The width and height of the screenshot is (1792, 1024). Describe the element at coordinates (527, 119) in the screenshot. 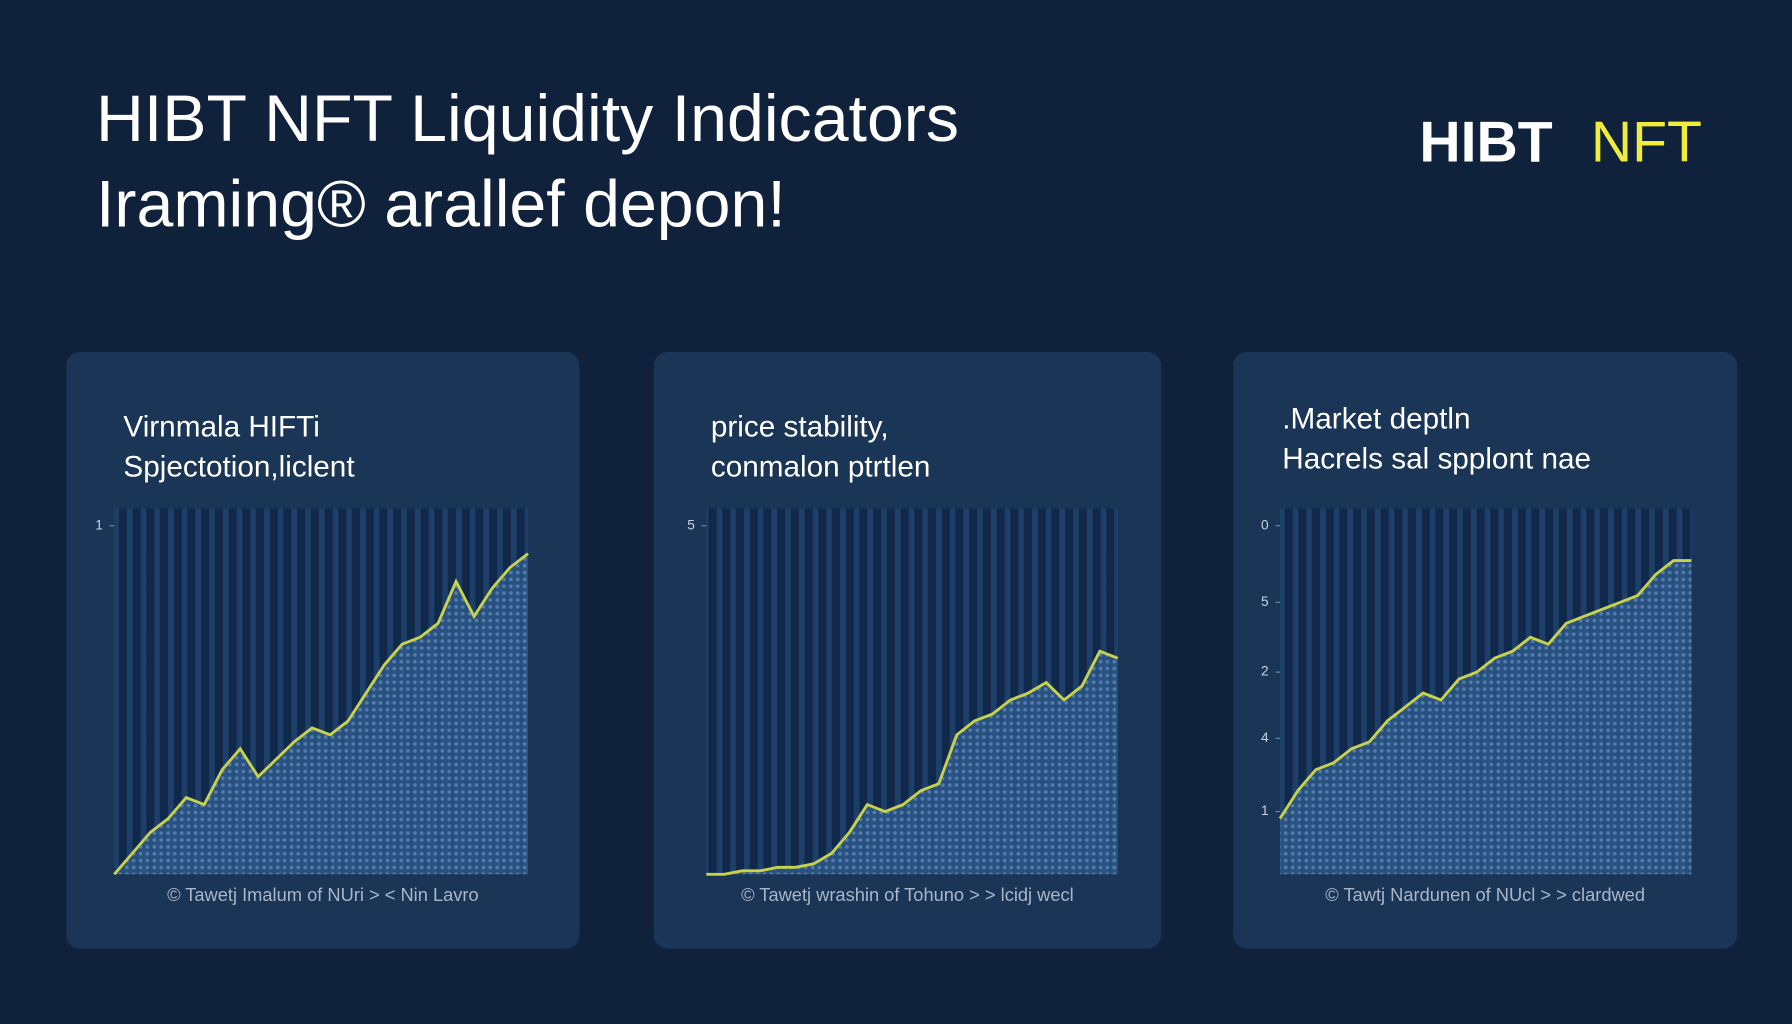

I see `page-title: HIBT NFT Liquidity Indicators` at that location.